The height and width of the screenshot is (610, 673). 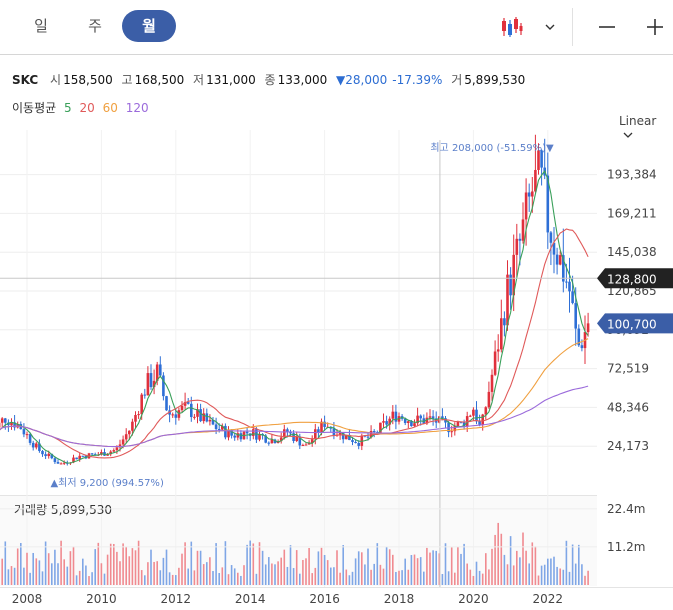 What do you see at coordinates (127, 80) in the screenshot?
I see `high-label: 고` at bounding box center [127, 80].